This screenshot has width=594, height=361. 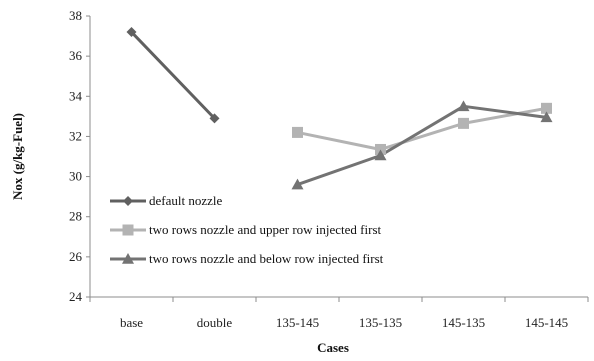 What do you see at coordinates (75, 216) in the screenshot?
I see `y-tick-label: 28` at bounding box center [75, 216].